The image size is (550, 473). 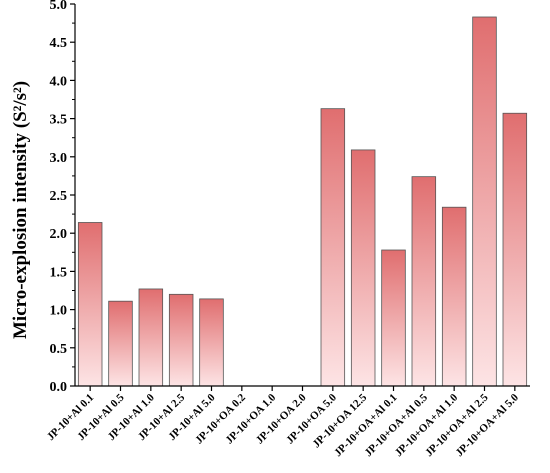 I want to click on y-tick-label: 5.0, so click(x=59, y=6).